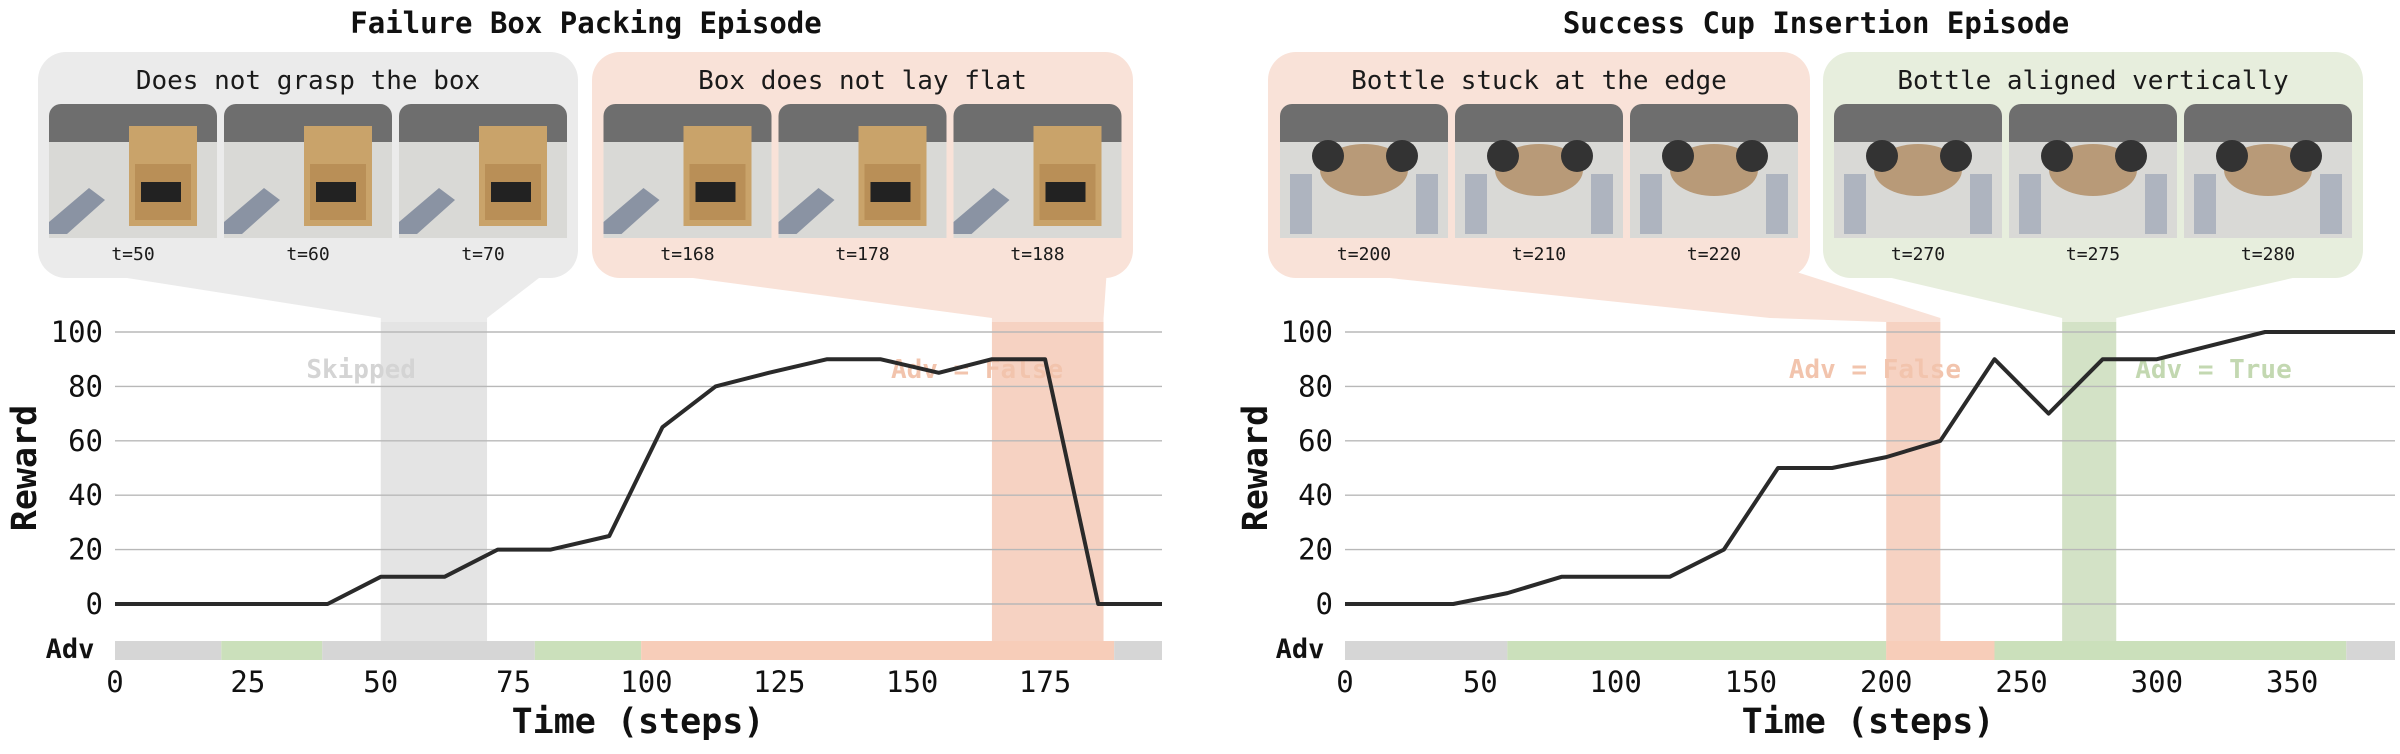  What do you see at coordinates (2292, 682) in the screenshot?
I see `x-tick-label: 350` at bounding box center [2292, 682].